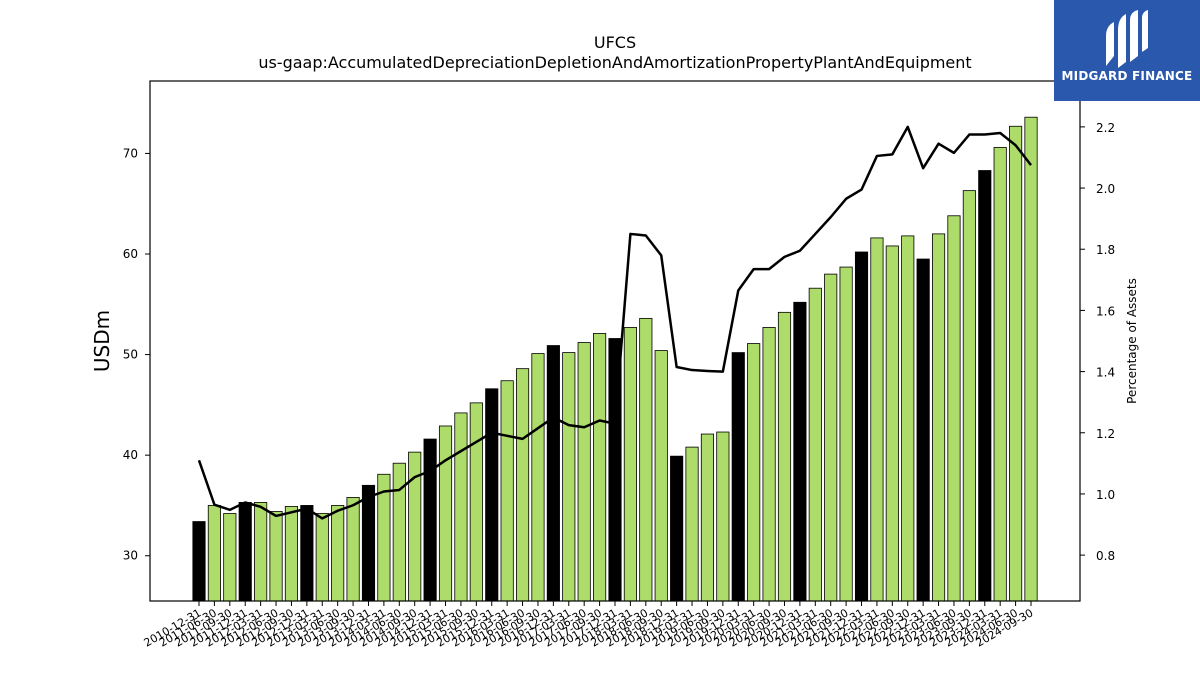 This screenshot has width=1200, height=675. I want to click on y-axis-label: USDm, so click(102, 341).